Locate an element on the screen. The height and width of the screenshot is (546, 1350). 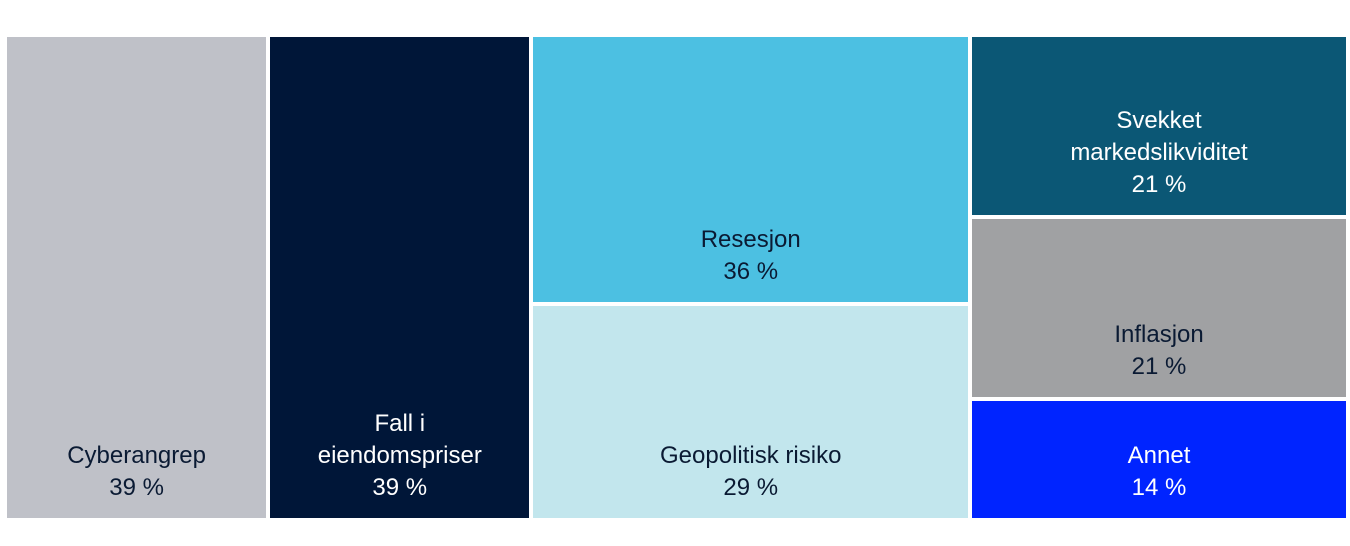
tile-value: 29 % is located at coordinates (751, 487).